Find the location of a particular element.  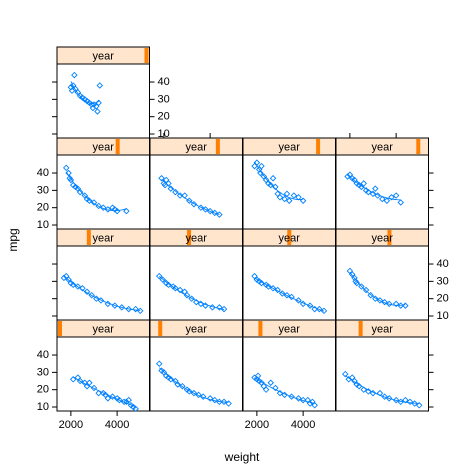

y-tick-label-right: 40 is located at coordinates (164, 82).